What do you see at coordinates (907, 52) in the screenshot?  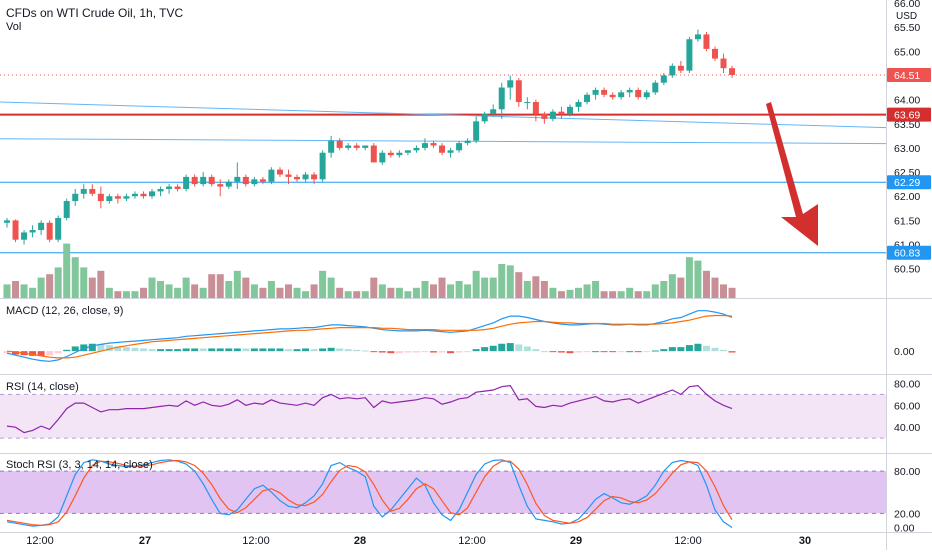 I see `price-tick-label: 65.00` at bounding box center [907, 52].